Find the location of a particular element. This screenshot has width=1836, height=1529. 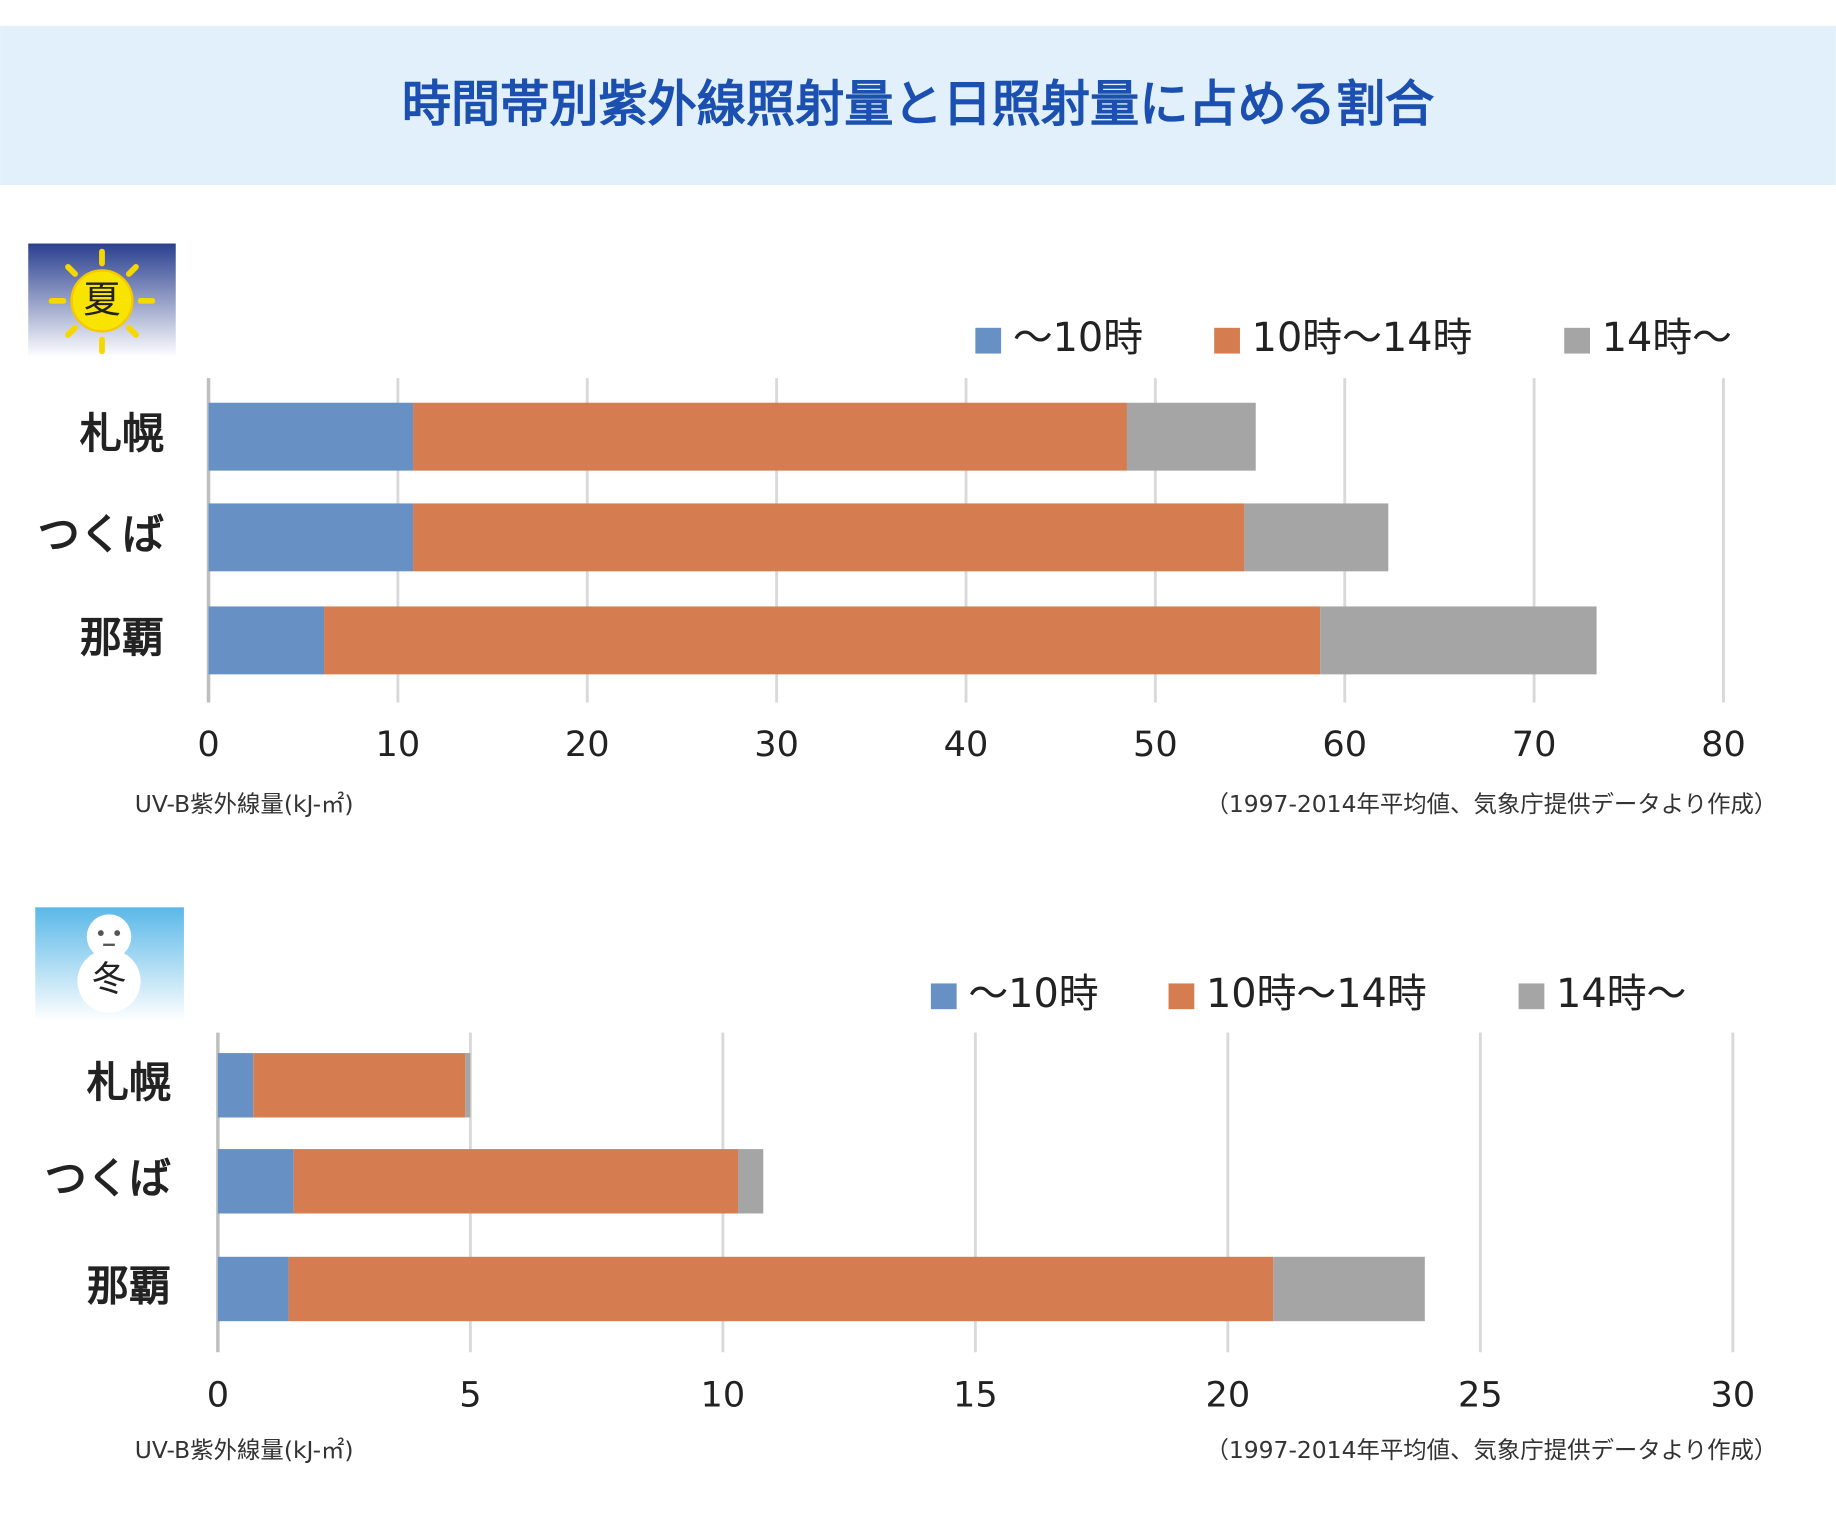

x-tick-label: 60 is located at coordinates (1344, 744).